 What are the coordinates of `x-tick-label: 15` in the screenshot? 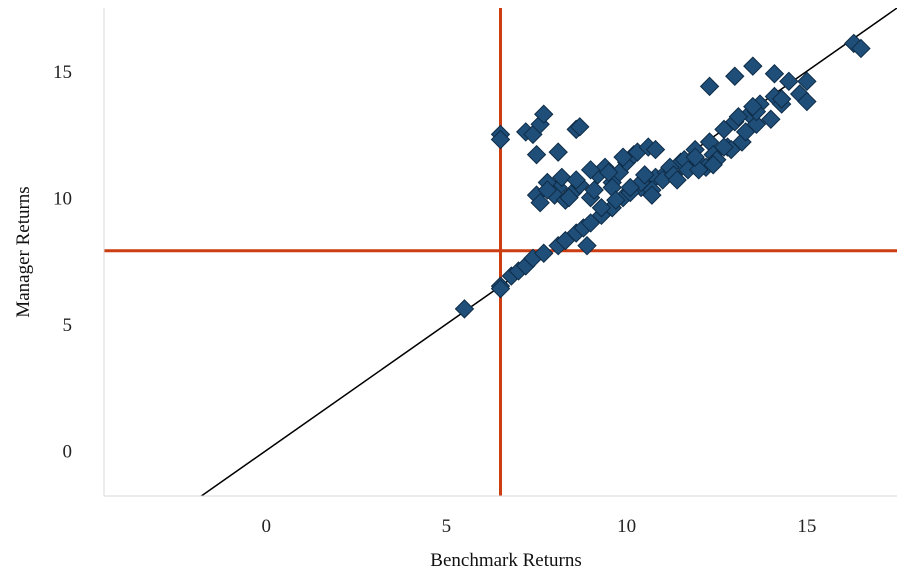 It's located at (806, 526).